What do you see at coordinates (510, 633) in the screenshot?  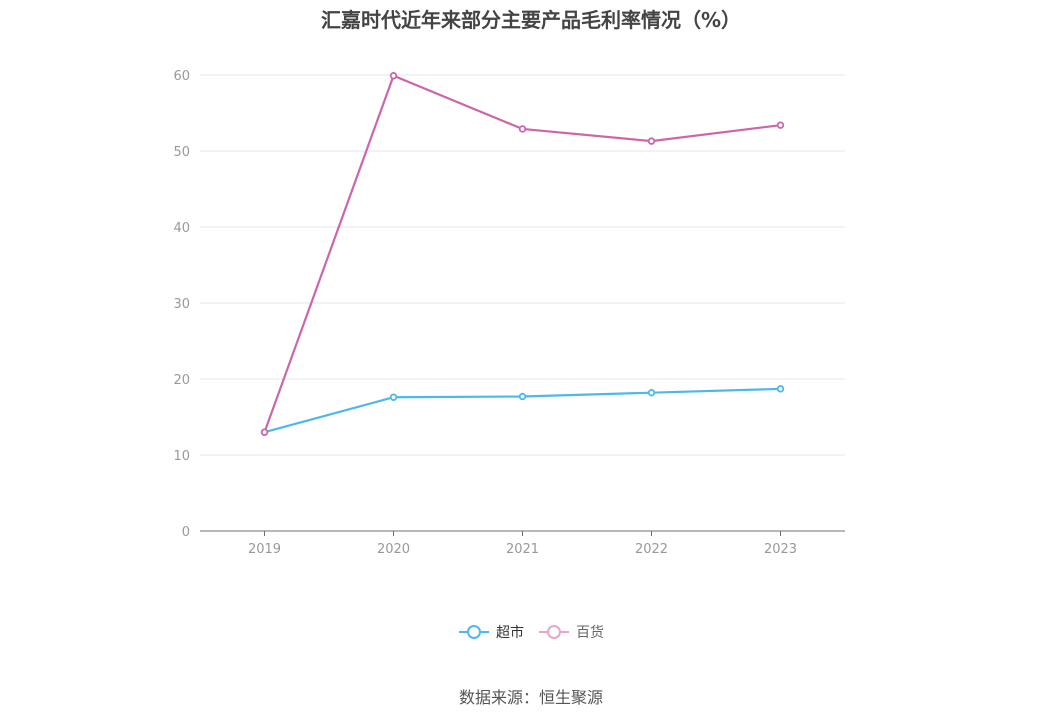 I see `legend-label: 超市` at bounding box center [510, 633].